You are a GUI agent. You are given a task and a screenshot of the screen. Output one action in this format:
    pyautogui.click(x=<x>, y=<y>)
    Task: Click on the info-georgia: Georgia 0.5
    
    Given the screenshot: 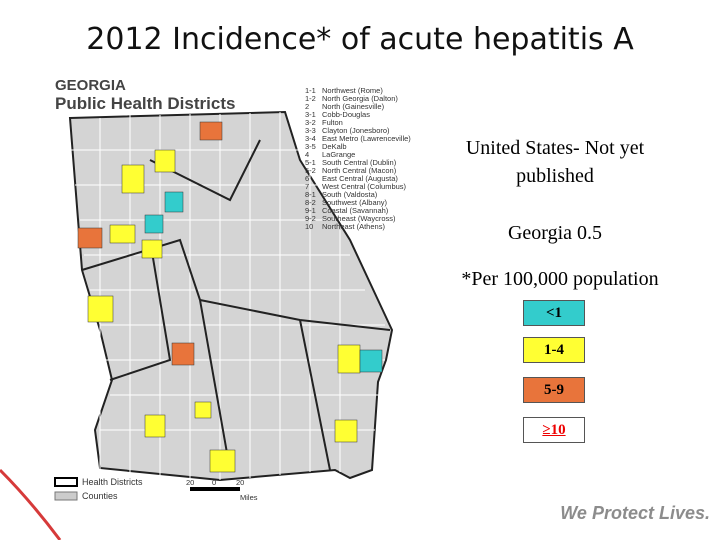 What is the action you would take?
    pyautogui.click(x=555, y=233)
    